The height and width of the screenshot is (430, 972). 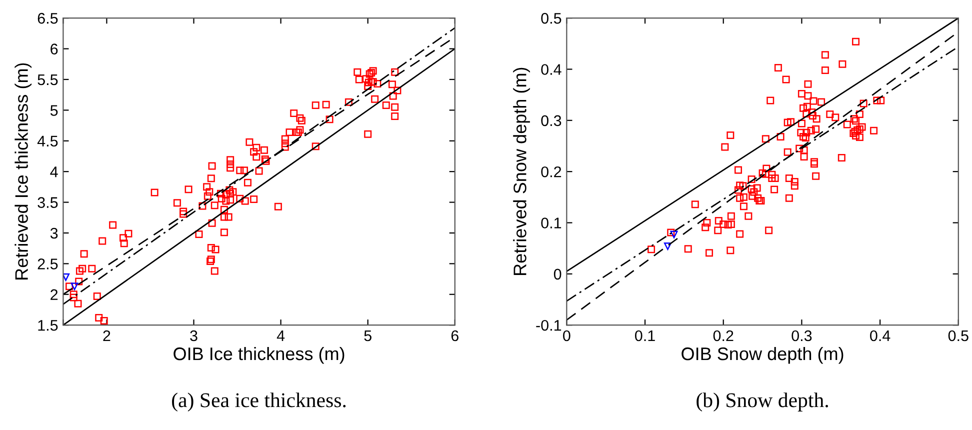 What do you see at coordinates (106, 336) in the screenshot?
I see `x-tick-label: 2` at bounding box center [106, 336].